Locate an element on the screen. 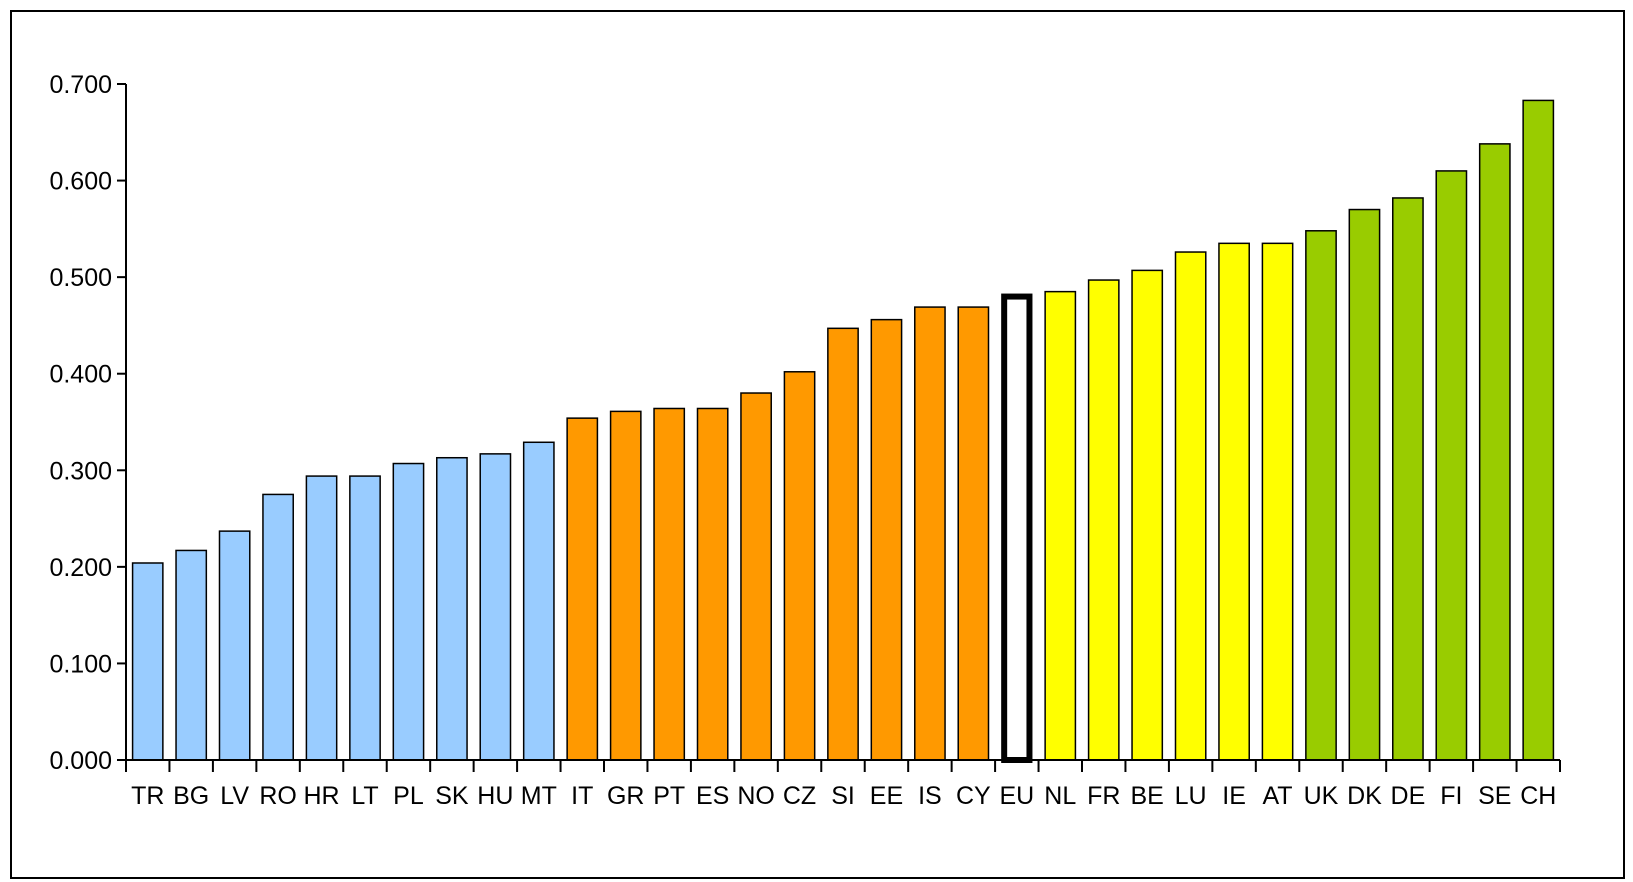 The width and height of the screenshot is (1633, 882). x-category-label: ES is located at coordinates (712, 796).